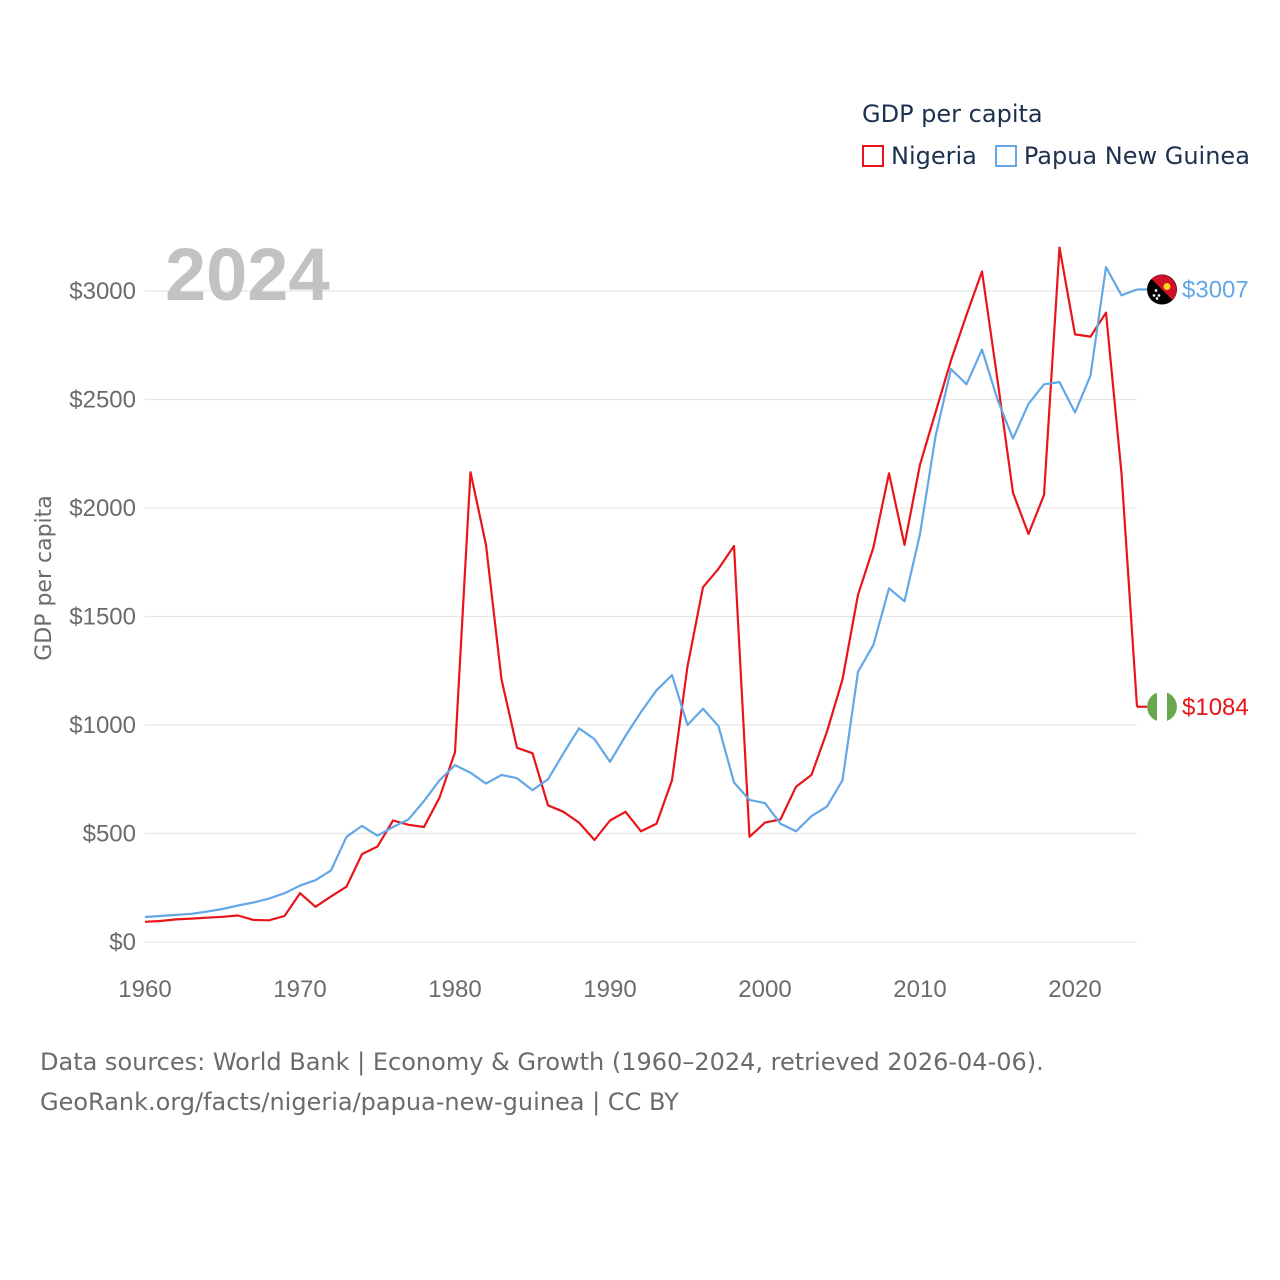 This screenshot has width=1280, height=1280. What do you see at coordinates (1167, 286) in the screenshot?
I see `flag-bird` at bounding box center [1167, 286].